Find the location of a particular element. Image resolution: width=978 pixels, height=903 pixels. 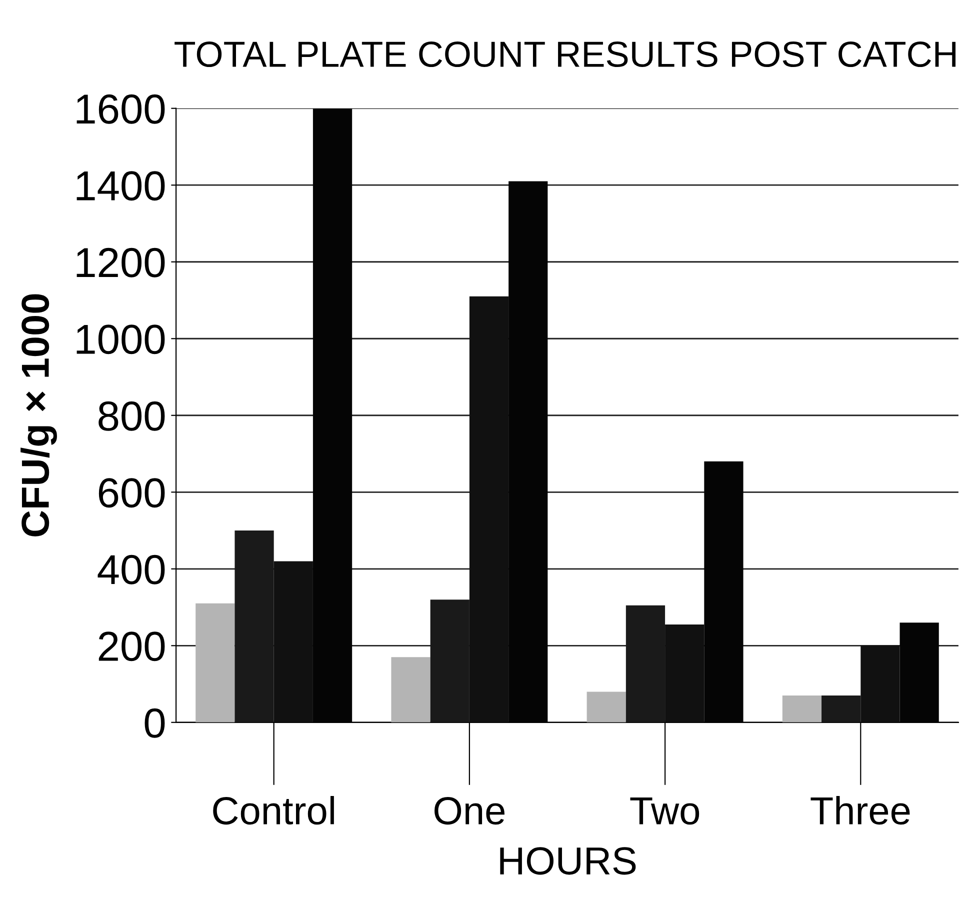

x-tick-label: One is located at coordinates (469, 811).